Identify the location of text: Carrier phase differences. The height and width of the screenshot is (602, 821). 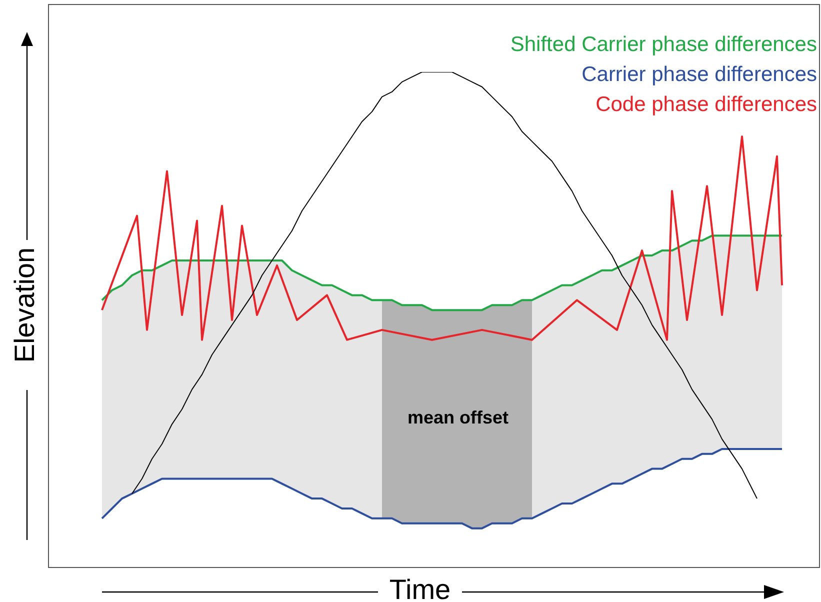
(699, 75).